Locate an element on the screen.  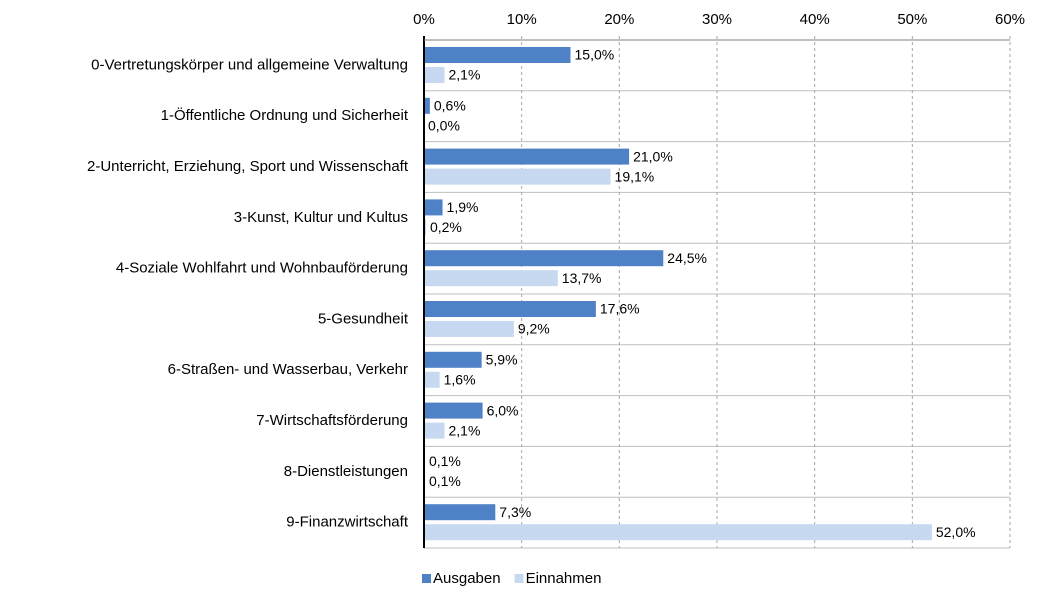
y-tick-label: 6-Straßen- und Wasserbau, Verkehr is located at coordinates (288, 369).